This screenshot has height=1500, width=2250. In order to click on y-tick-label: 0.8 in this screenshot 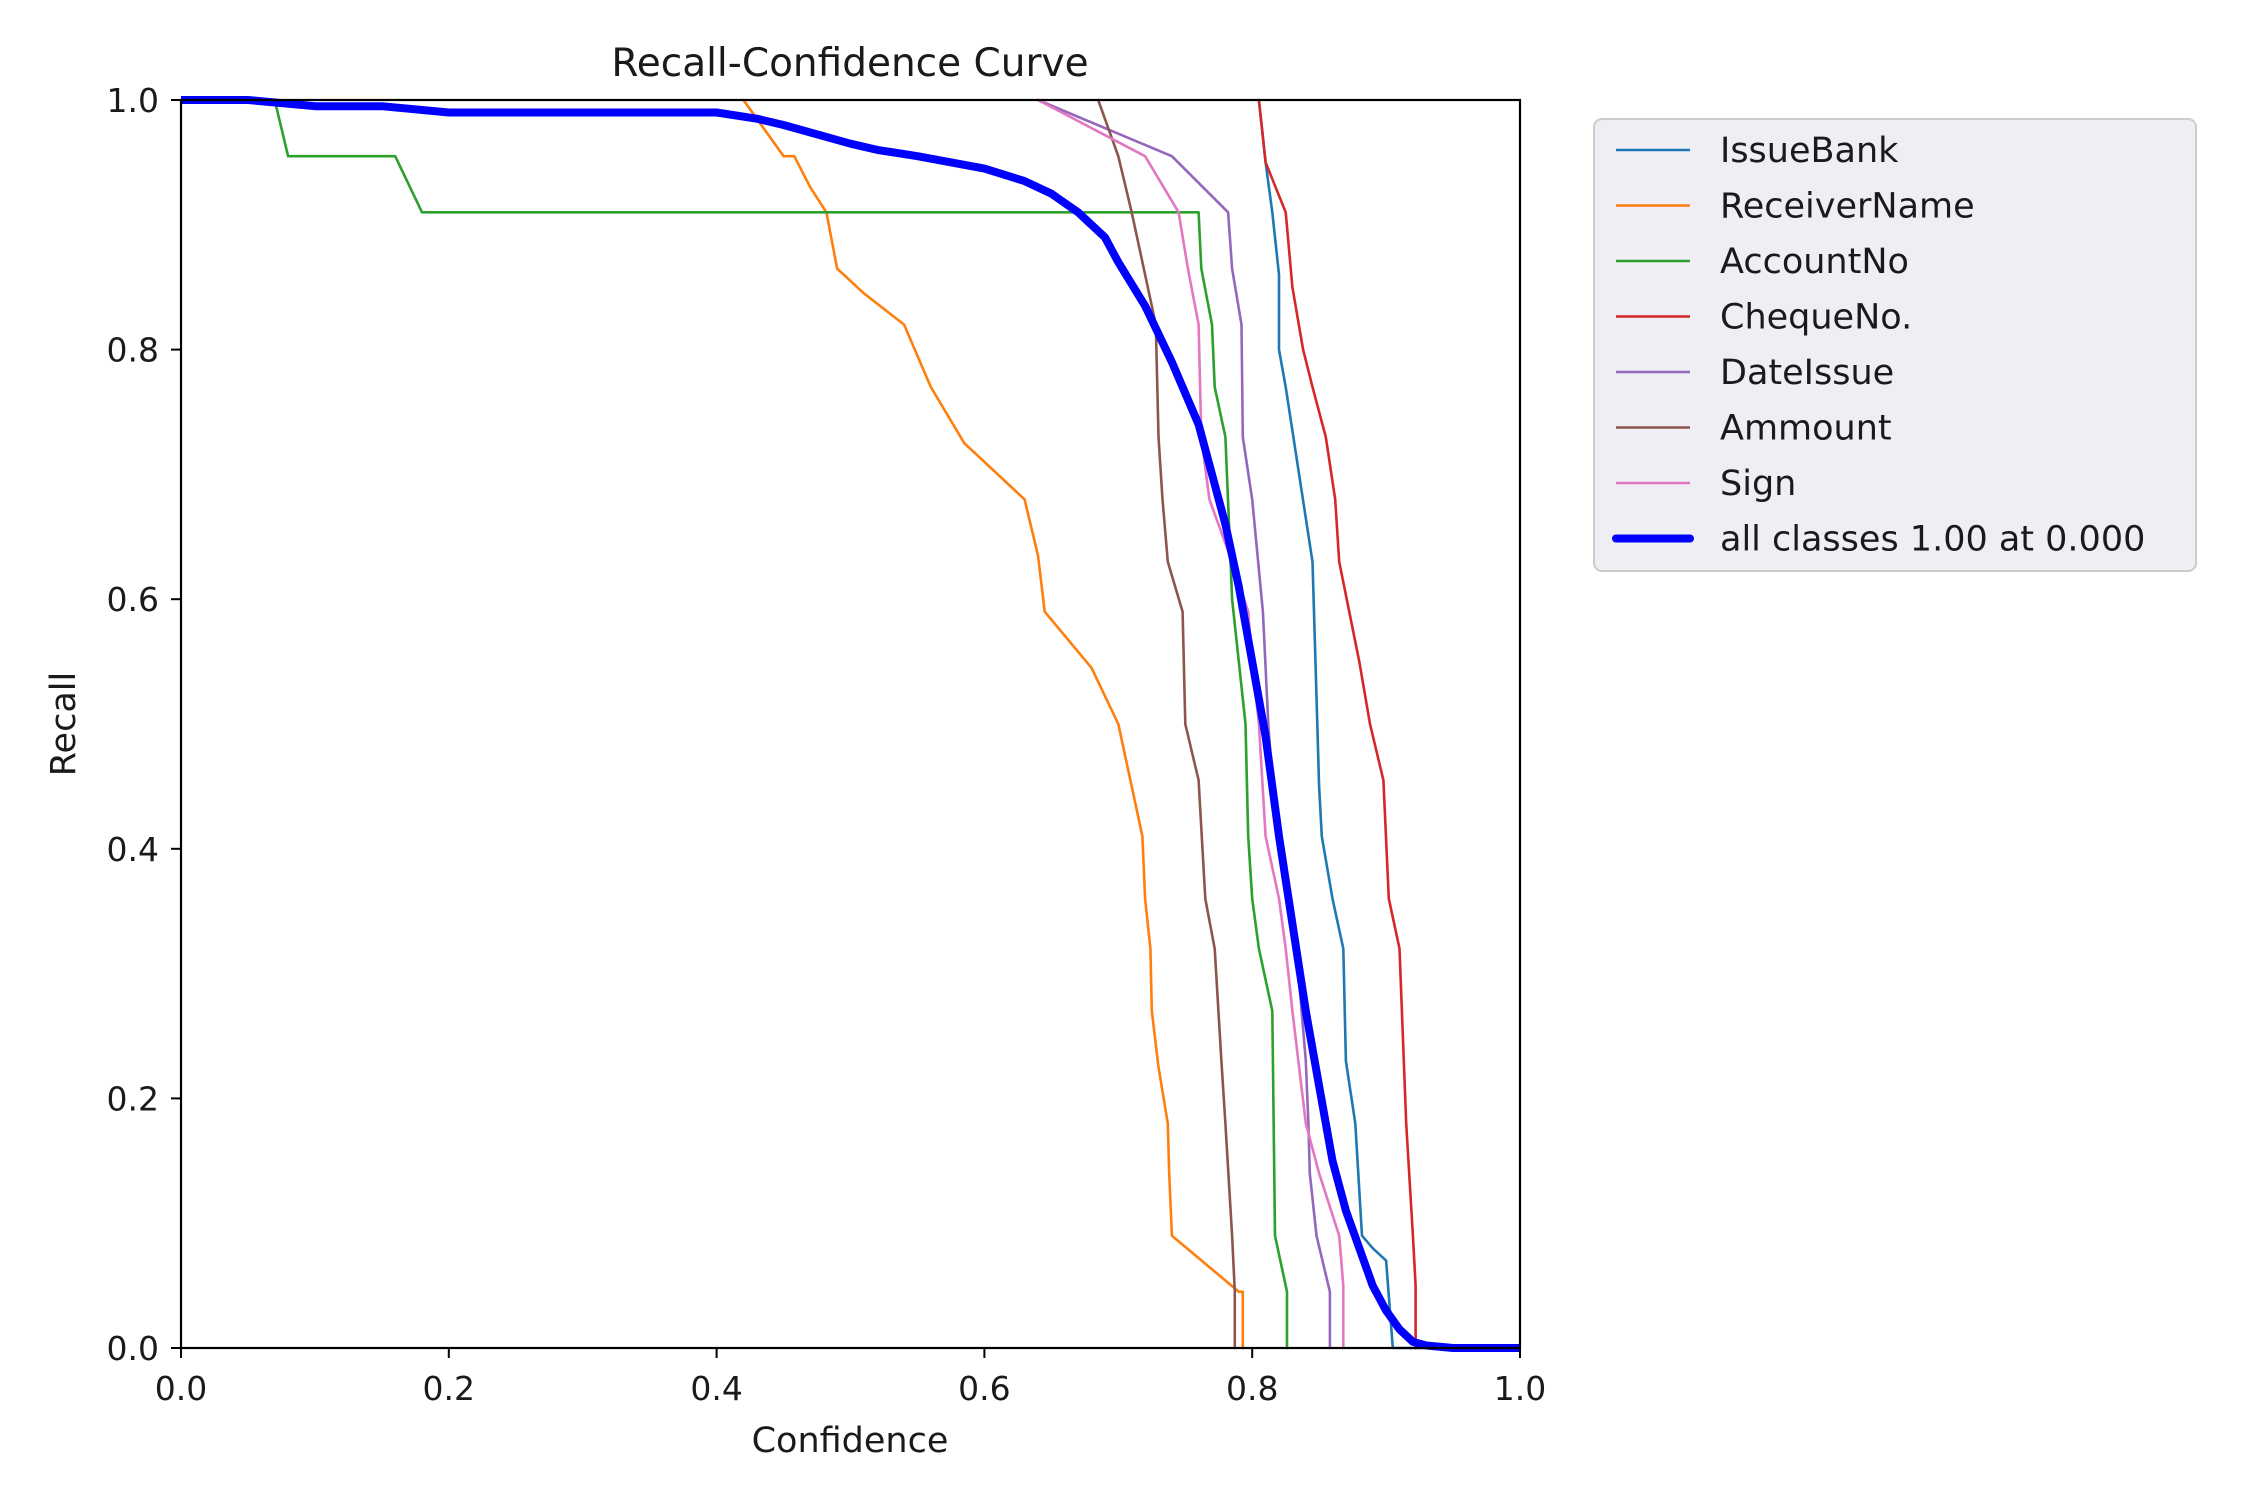, I will do `click(133, 350)`.